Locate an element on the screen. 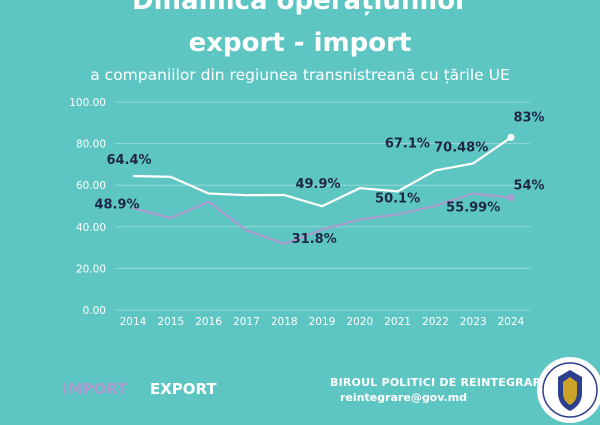 Image resolution: width=600 pixels, height=425 pixels. chart-title-line2: export - import is located at coordinates (300, 43).